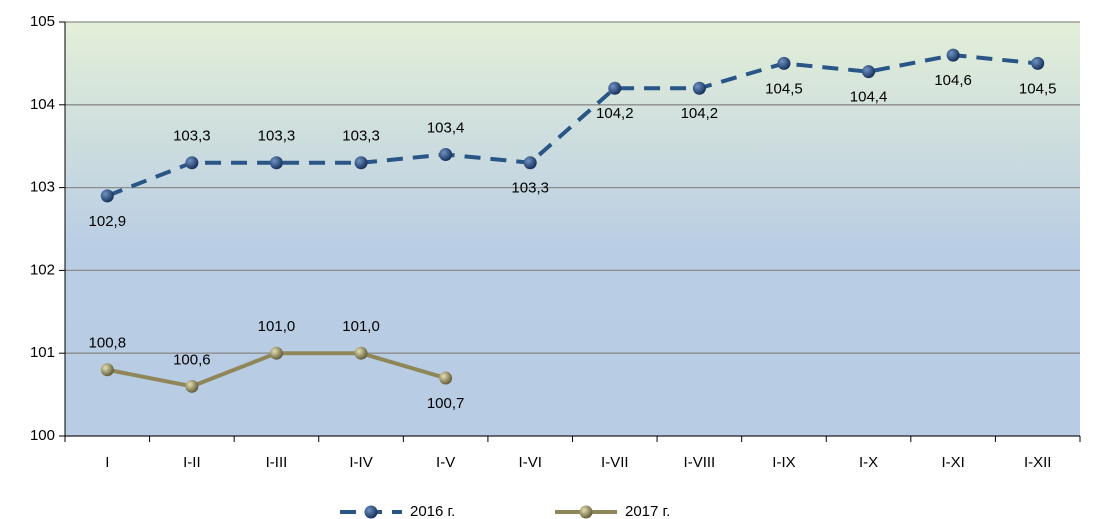  I want to click on x-tick-label: I-VII, so click(615, 462).